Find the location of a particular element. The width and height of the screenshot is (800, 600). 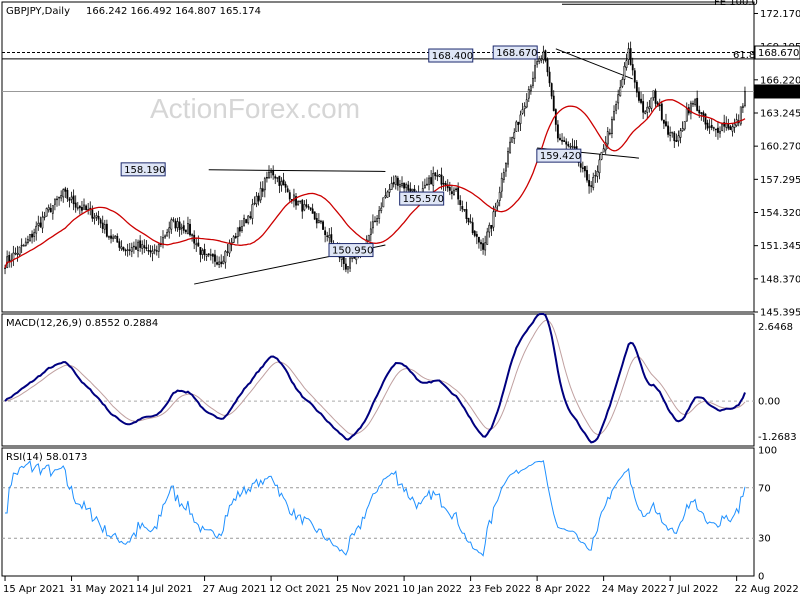

y-tick-label: 145.395 is located at coordinates (780, 313).